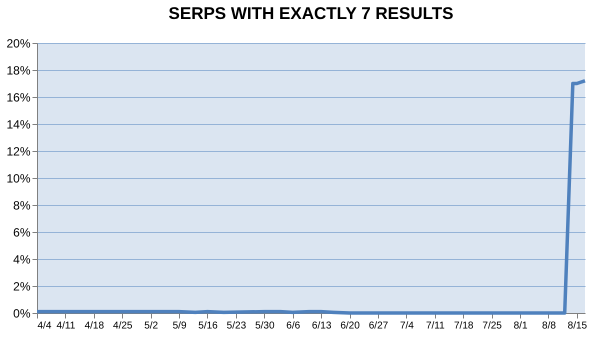 Image resolution: width=604 pixels, height=342 pixels. Describe the element at coordinates (578, 326) in the screenshot. I see `x-tick-label: 8/15` at that location.